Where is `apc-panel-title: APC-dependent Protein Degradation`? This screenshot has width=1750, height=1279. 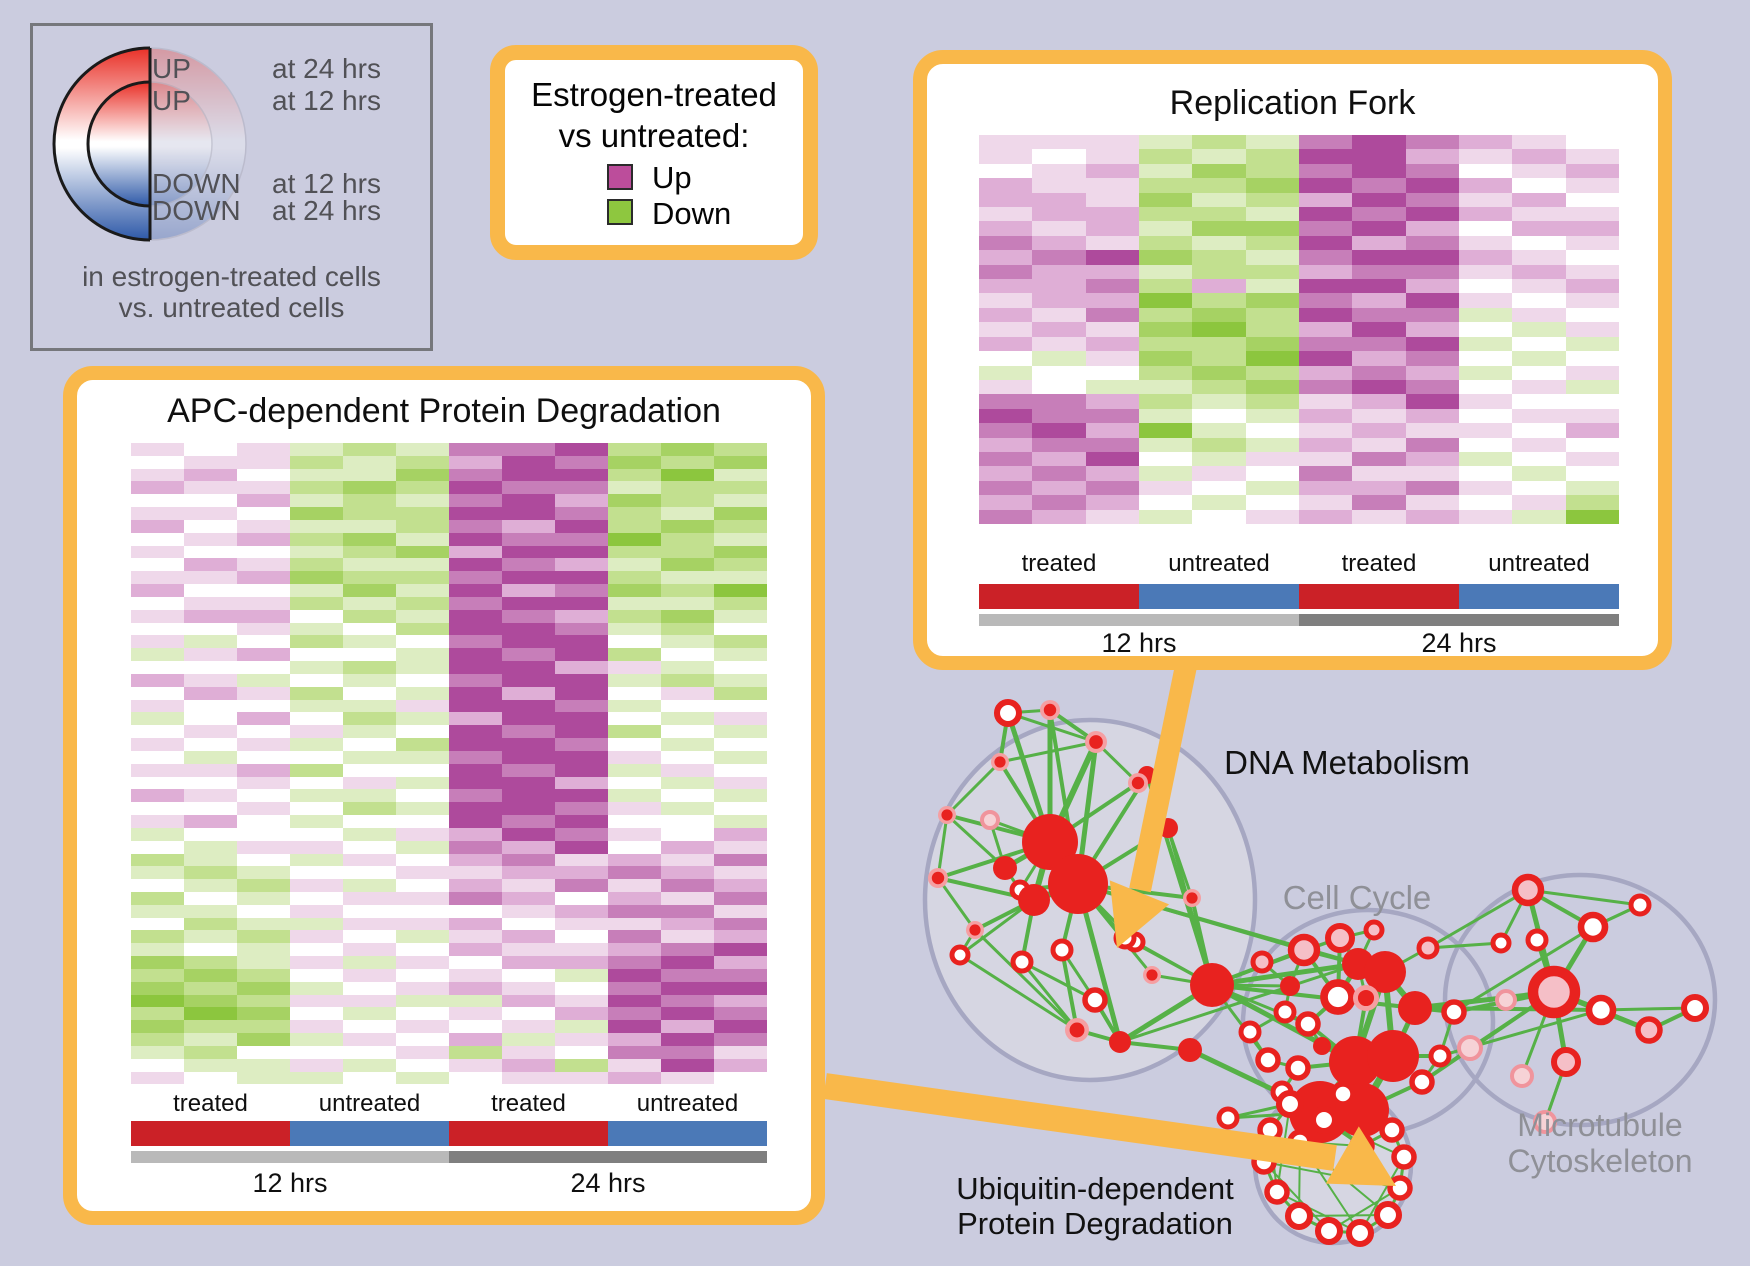 apc-panel-title: APC-dependent Protein Degradation is located at coordinates (444, 411).